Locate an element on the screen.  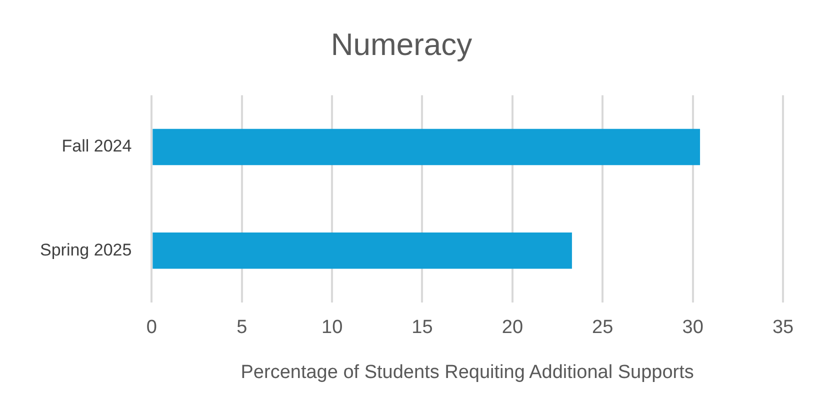
x-tick-label: 10 is located at coordinates (332, 327).